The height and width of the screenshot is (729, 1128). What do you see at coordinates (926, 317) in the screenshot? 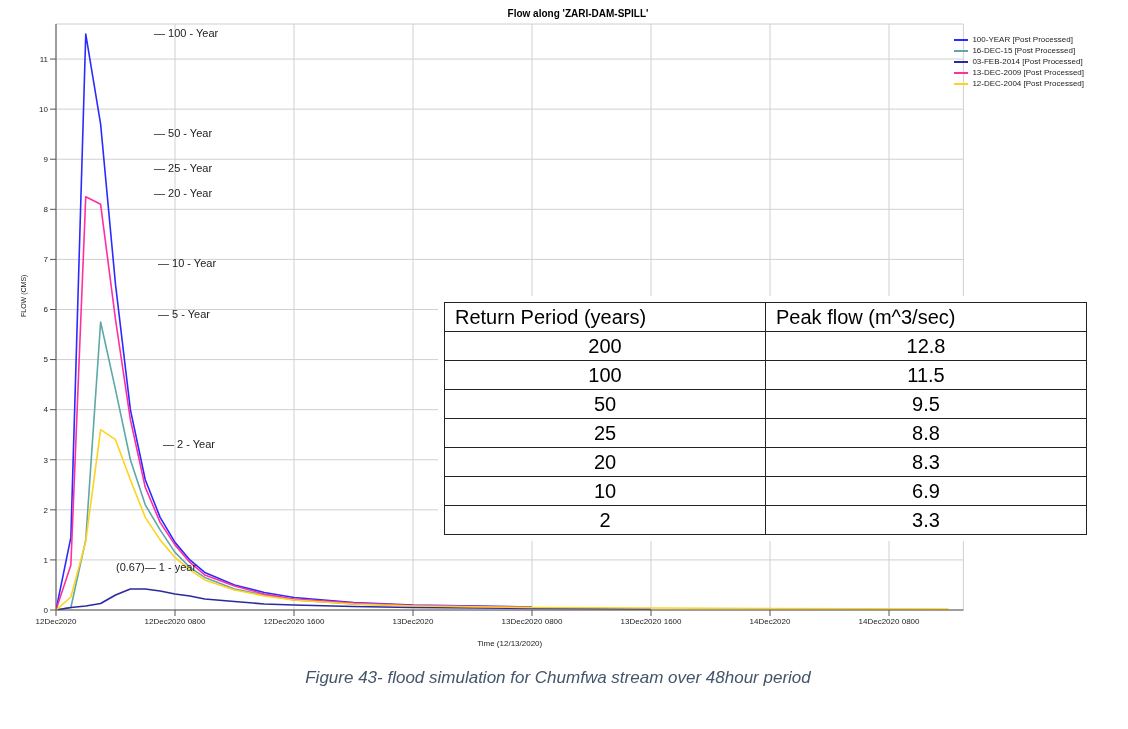
I see `annotation: Peak flow (m^3/sec)` at bounding box center [926, 317].